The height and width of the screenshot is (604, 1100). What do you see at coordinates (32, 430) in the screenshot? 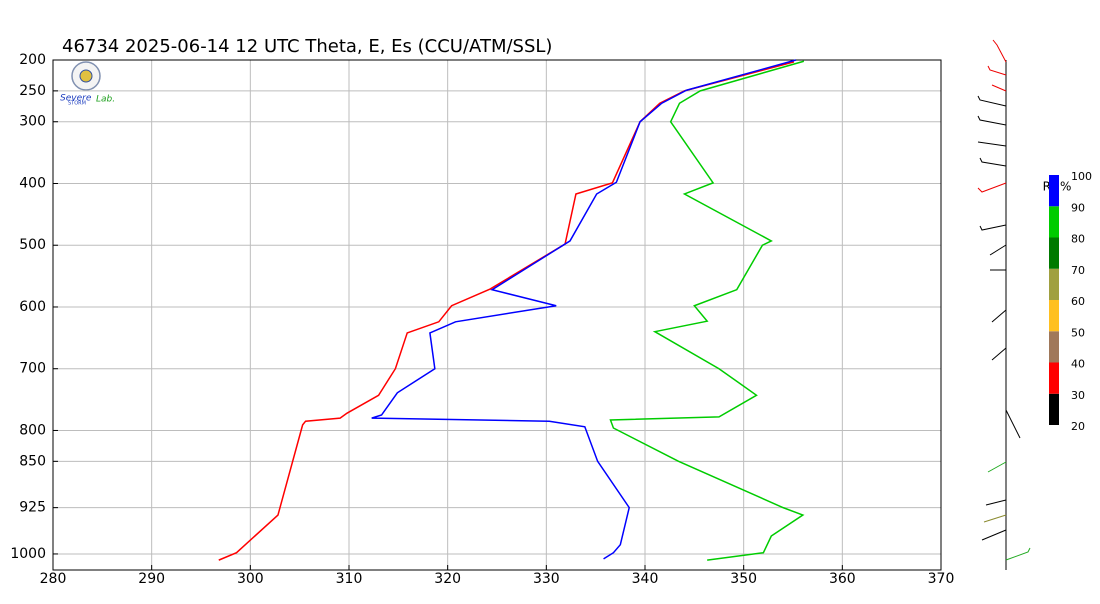
I see `y-tick-label: 800` at bounding box center [32, 430].